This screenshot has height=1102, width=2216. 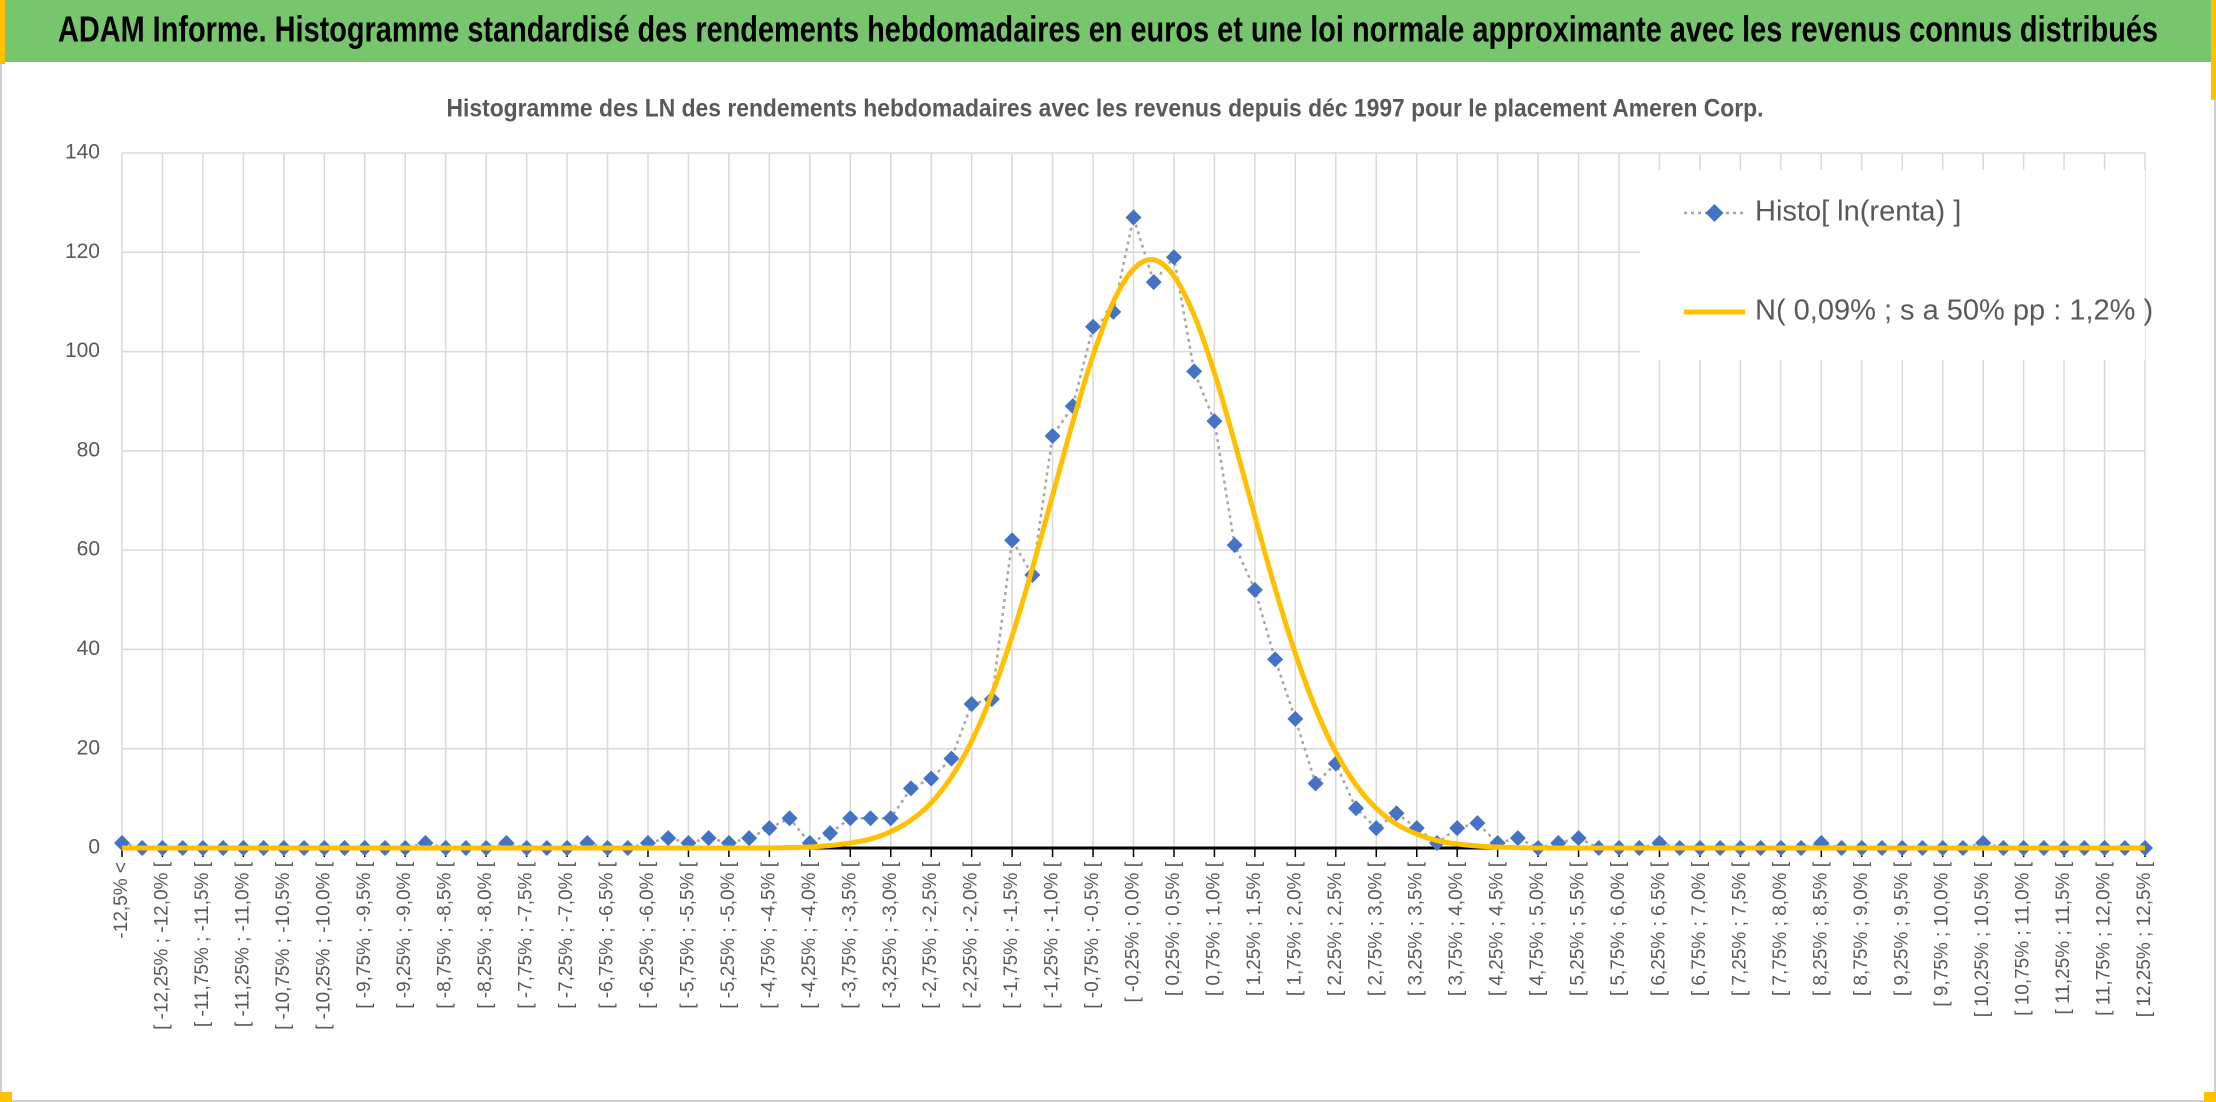 What do you see at coordinates (2144, 939) in the screenshot?
I see `x-tick-label: [ 12,25% ; 12,5% [` at bounding box center [2144, 939].